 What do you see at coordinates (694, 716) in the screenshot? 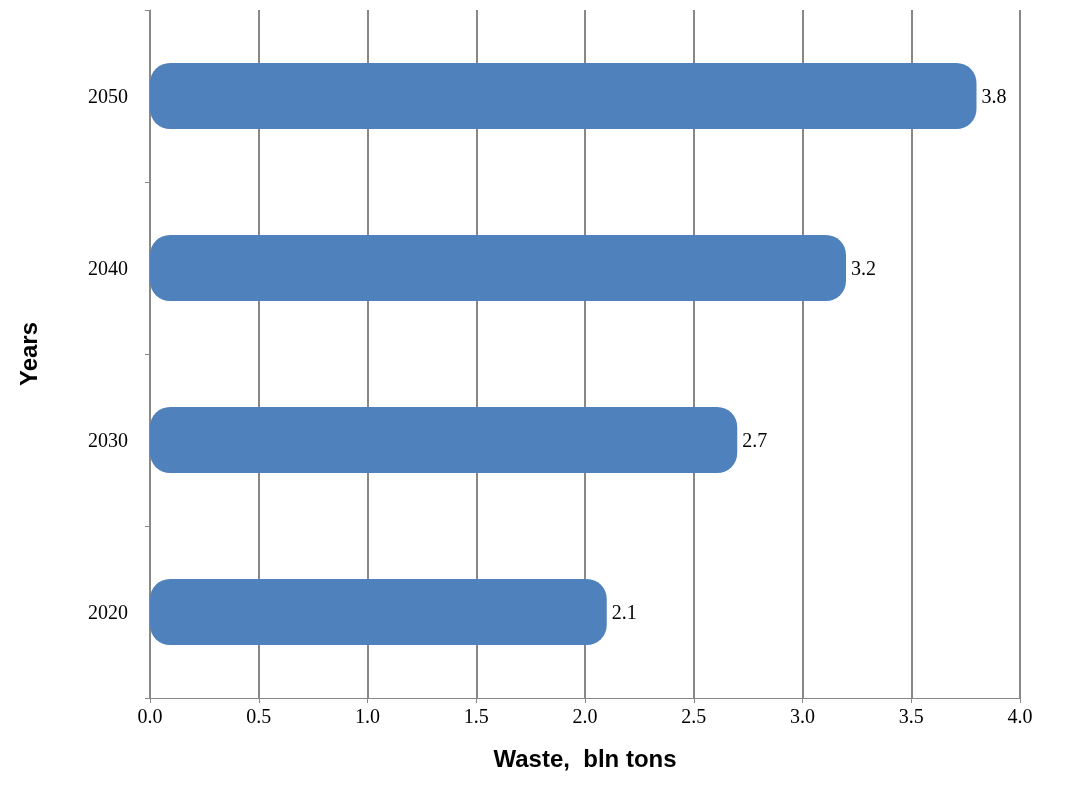
I see `x-tick-label: 2.5` at bounding box center [694, 716].